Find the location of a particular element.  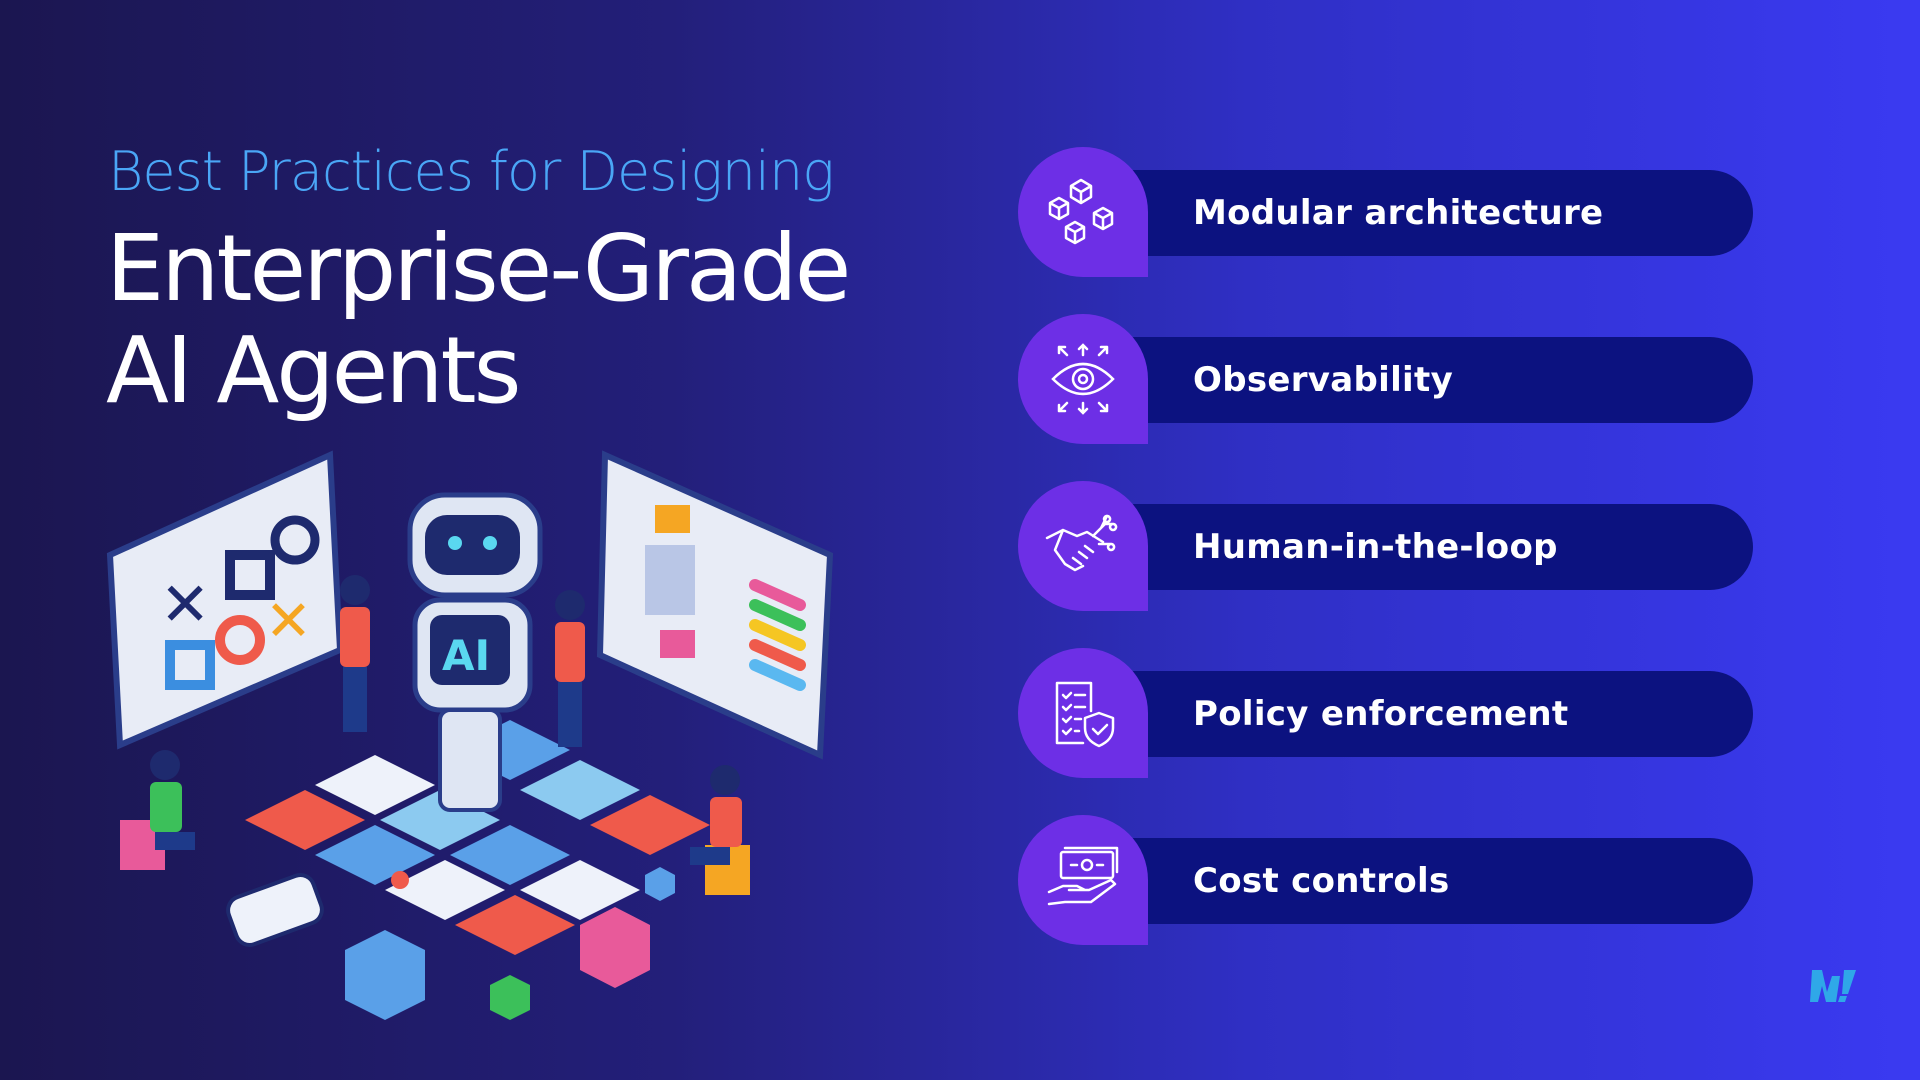

page-title: Enterprise-Grade AI Agents is located at coordinates (478, 319).